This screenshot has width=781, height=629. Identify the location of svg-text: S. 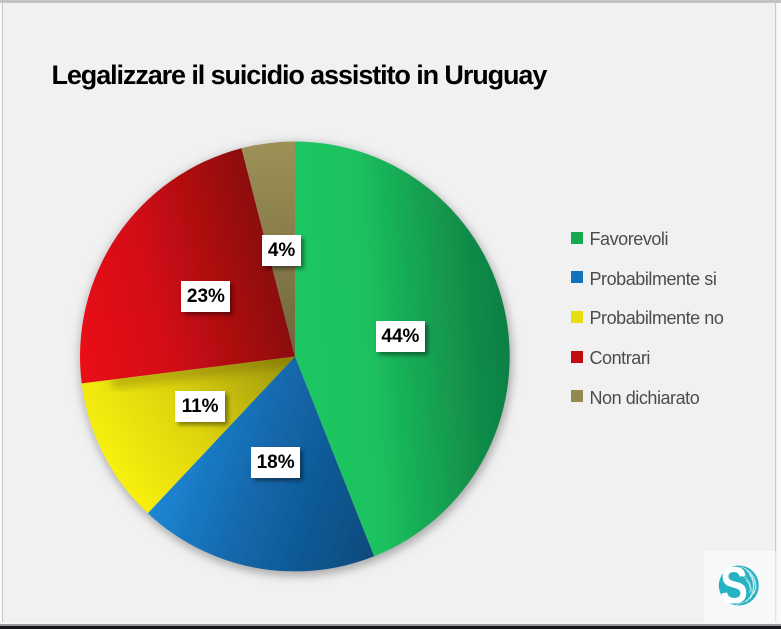
(734, 585).